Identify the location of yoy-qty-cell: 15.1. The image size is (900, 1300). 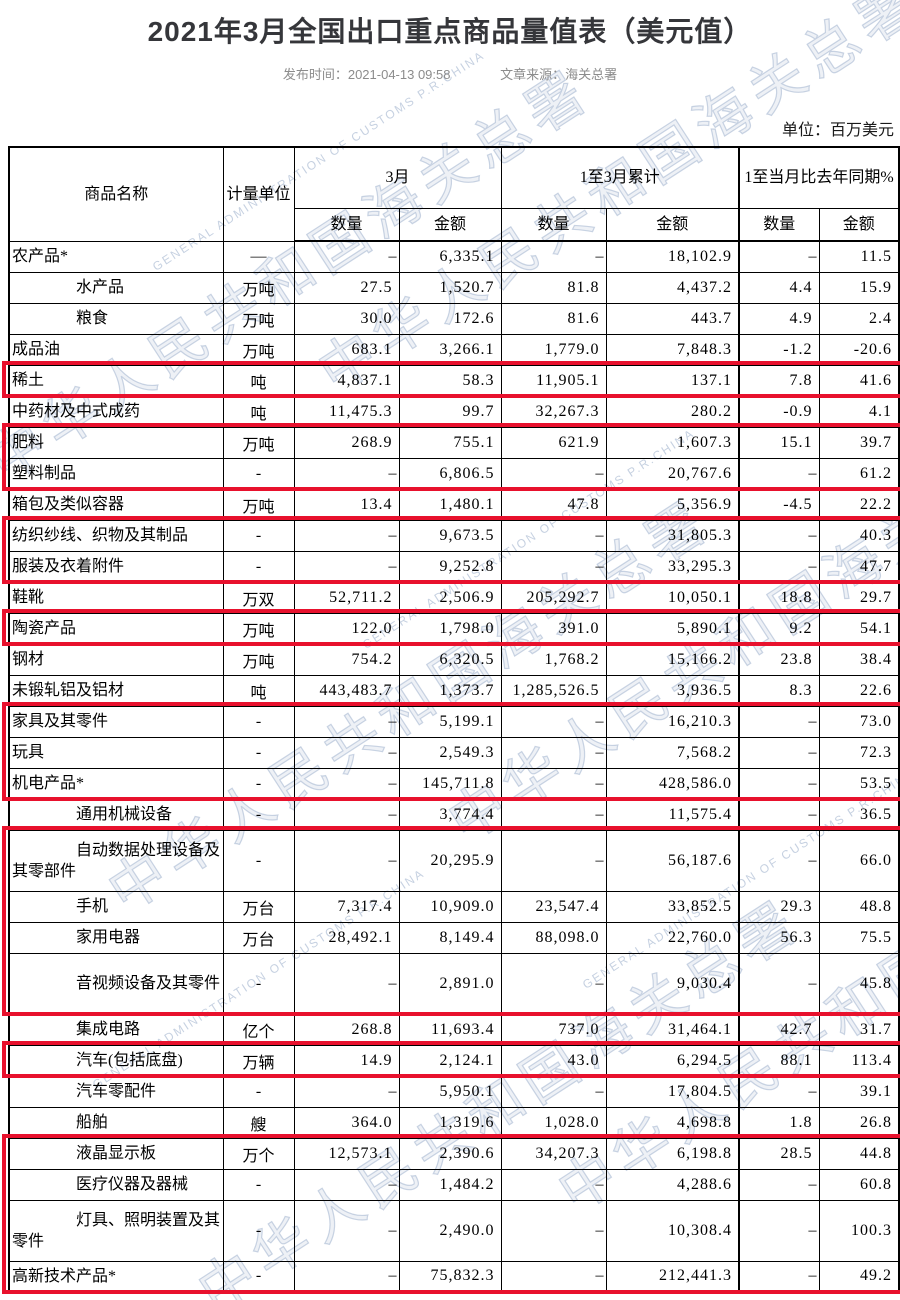
(779, 442).